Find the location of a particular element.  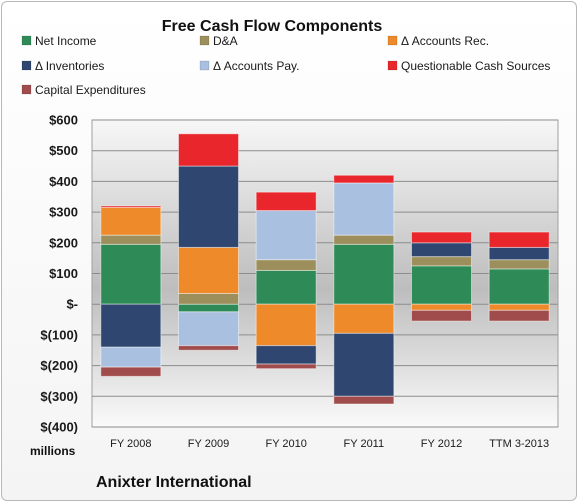

x-tick-label: FY 2012 is located at coordinates (441, 444).